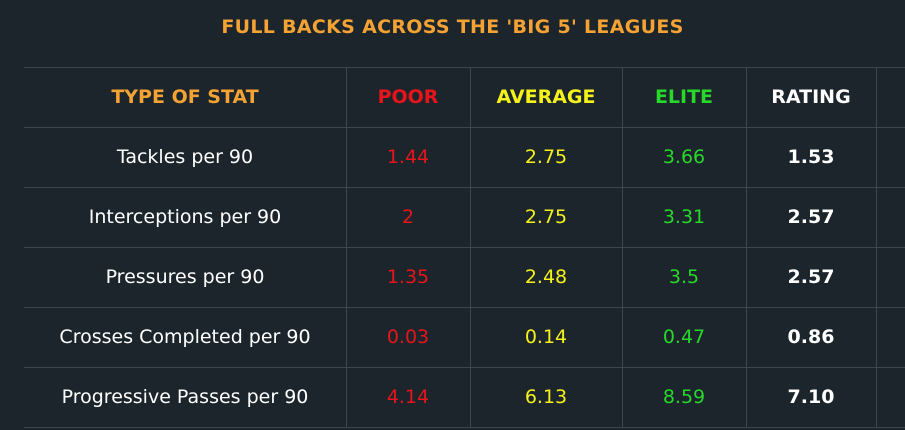 The width and height of the screenshot is (905, 430). I want to click on table-row: Pressures per 90 1.35 2.48 3.5 2.57, so click(464, 277).